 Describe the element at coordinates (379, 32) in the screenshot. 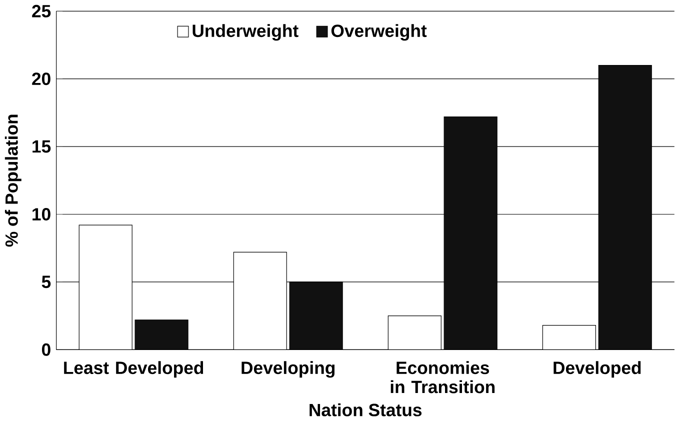

I see `legend-label: Overweight` at that location.